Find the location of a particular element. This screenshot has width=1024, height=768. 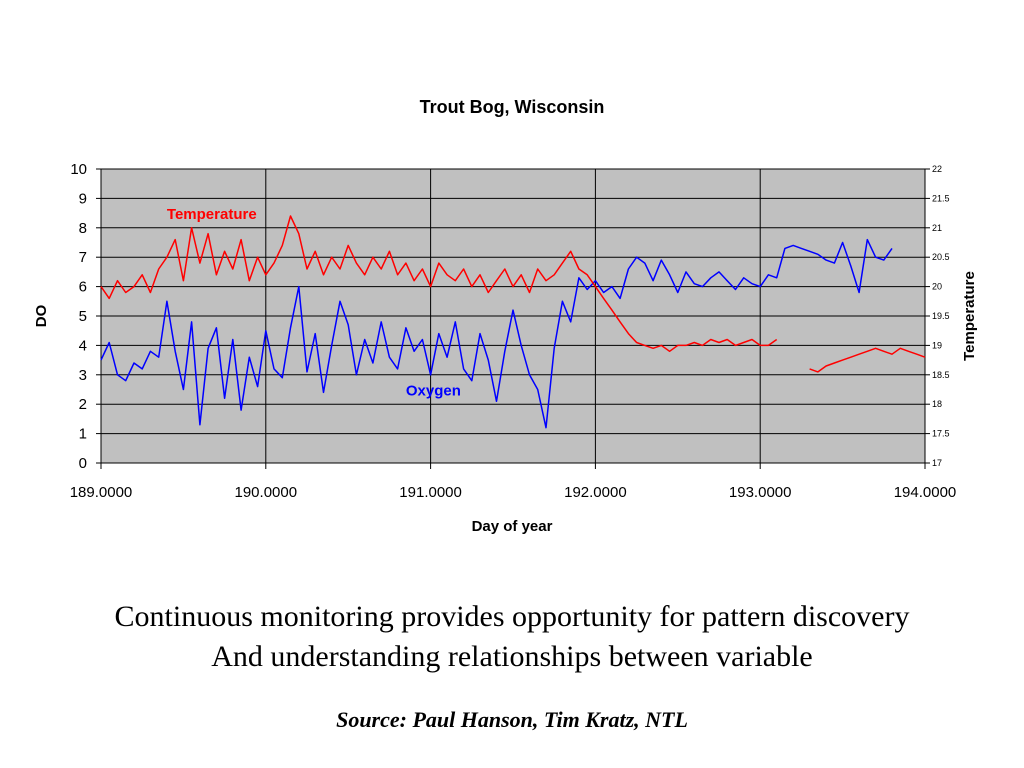

y-tick-label: 10 is located at coordinates (78, 169).